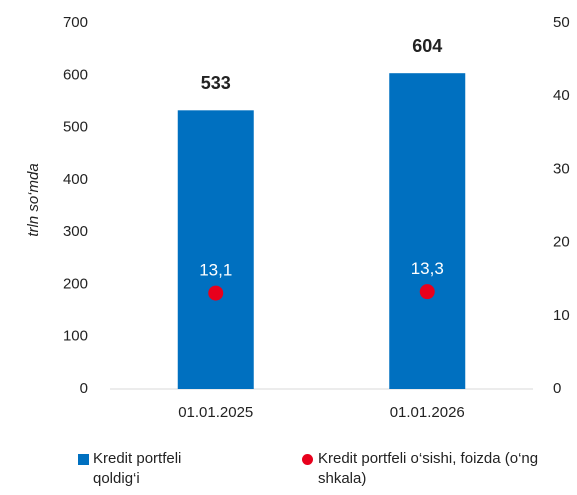  Describe the element at coordinates (427, 46) in the screenshot. I see `data-label: 604` at that location.